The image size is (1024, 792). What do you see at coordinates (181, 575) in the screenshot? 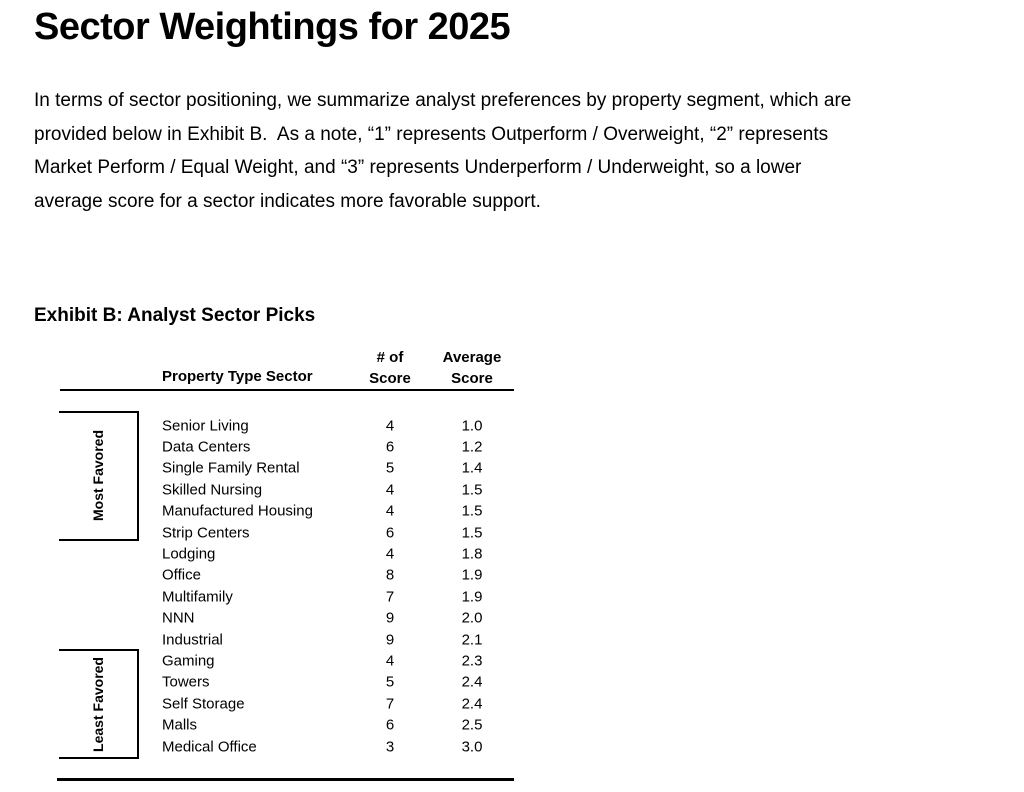
I see `sector-name: Office` at bounding box center [181, 575].